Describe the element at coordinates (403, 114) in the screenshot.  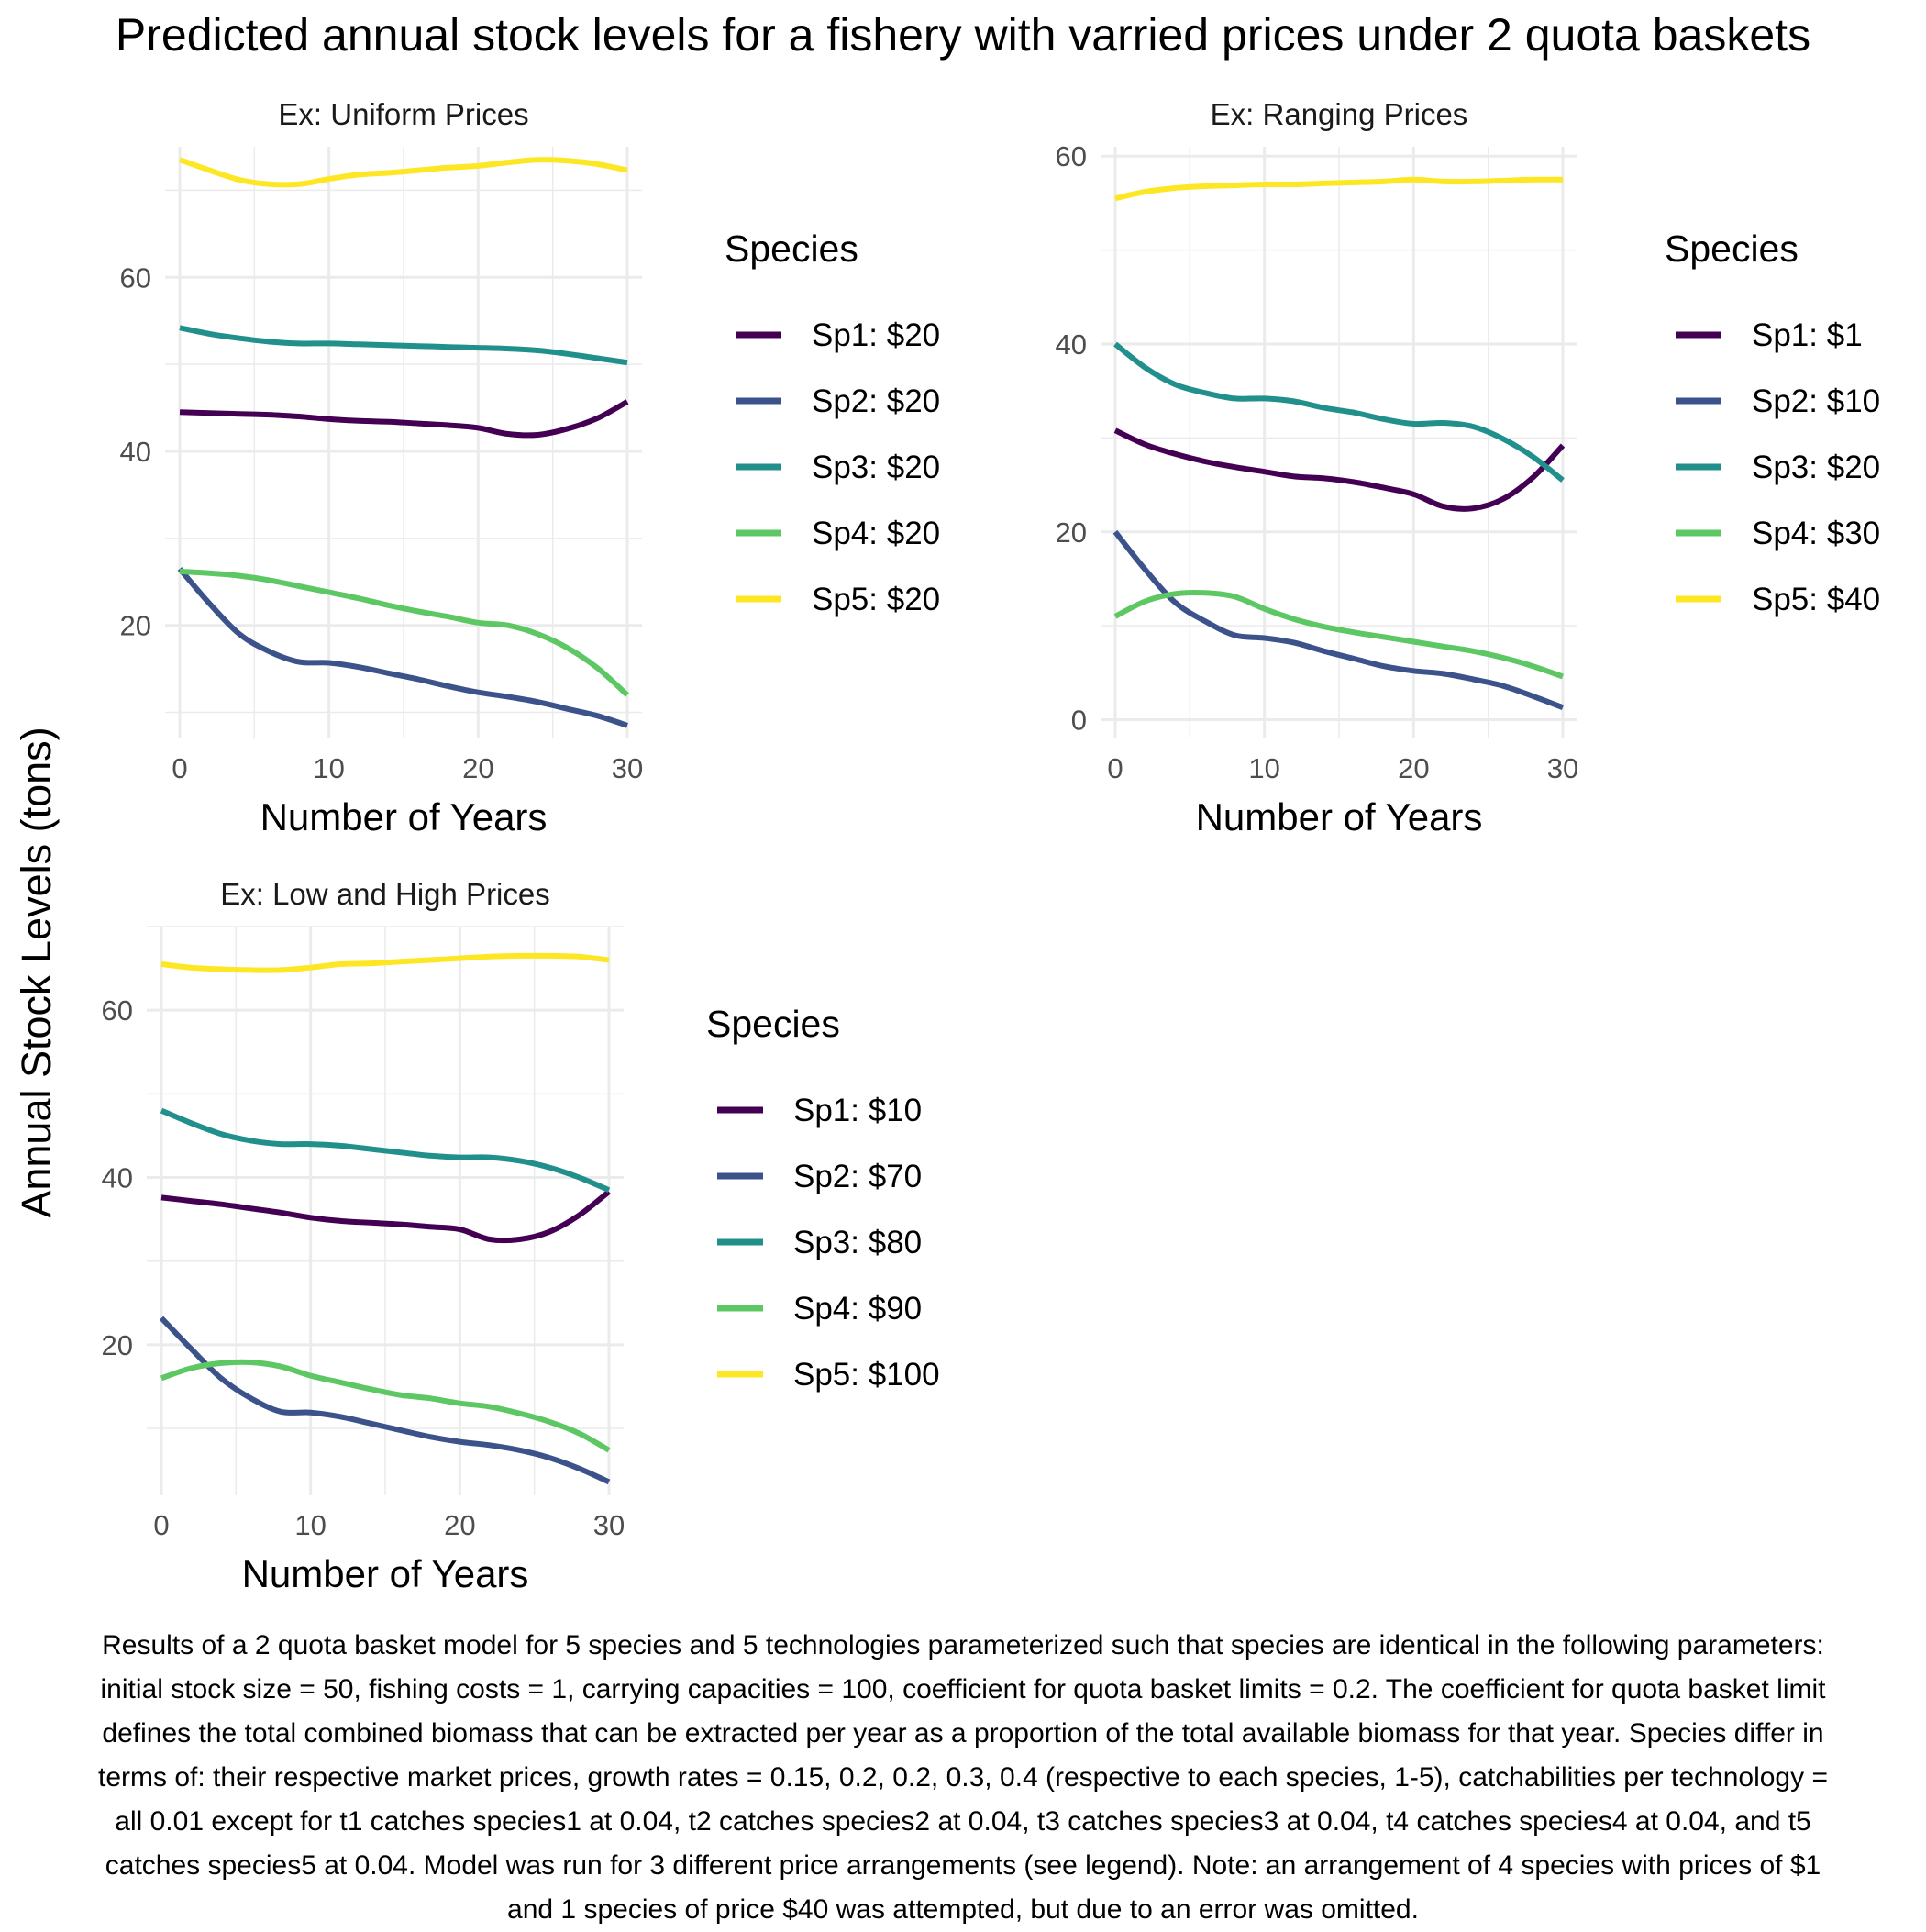
I see `panel-title: Ex: Uniform Prices` at that location.